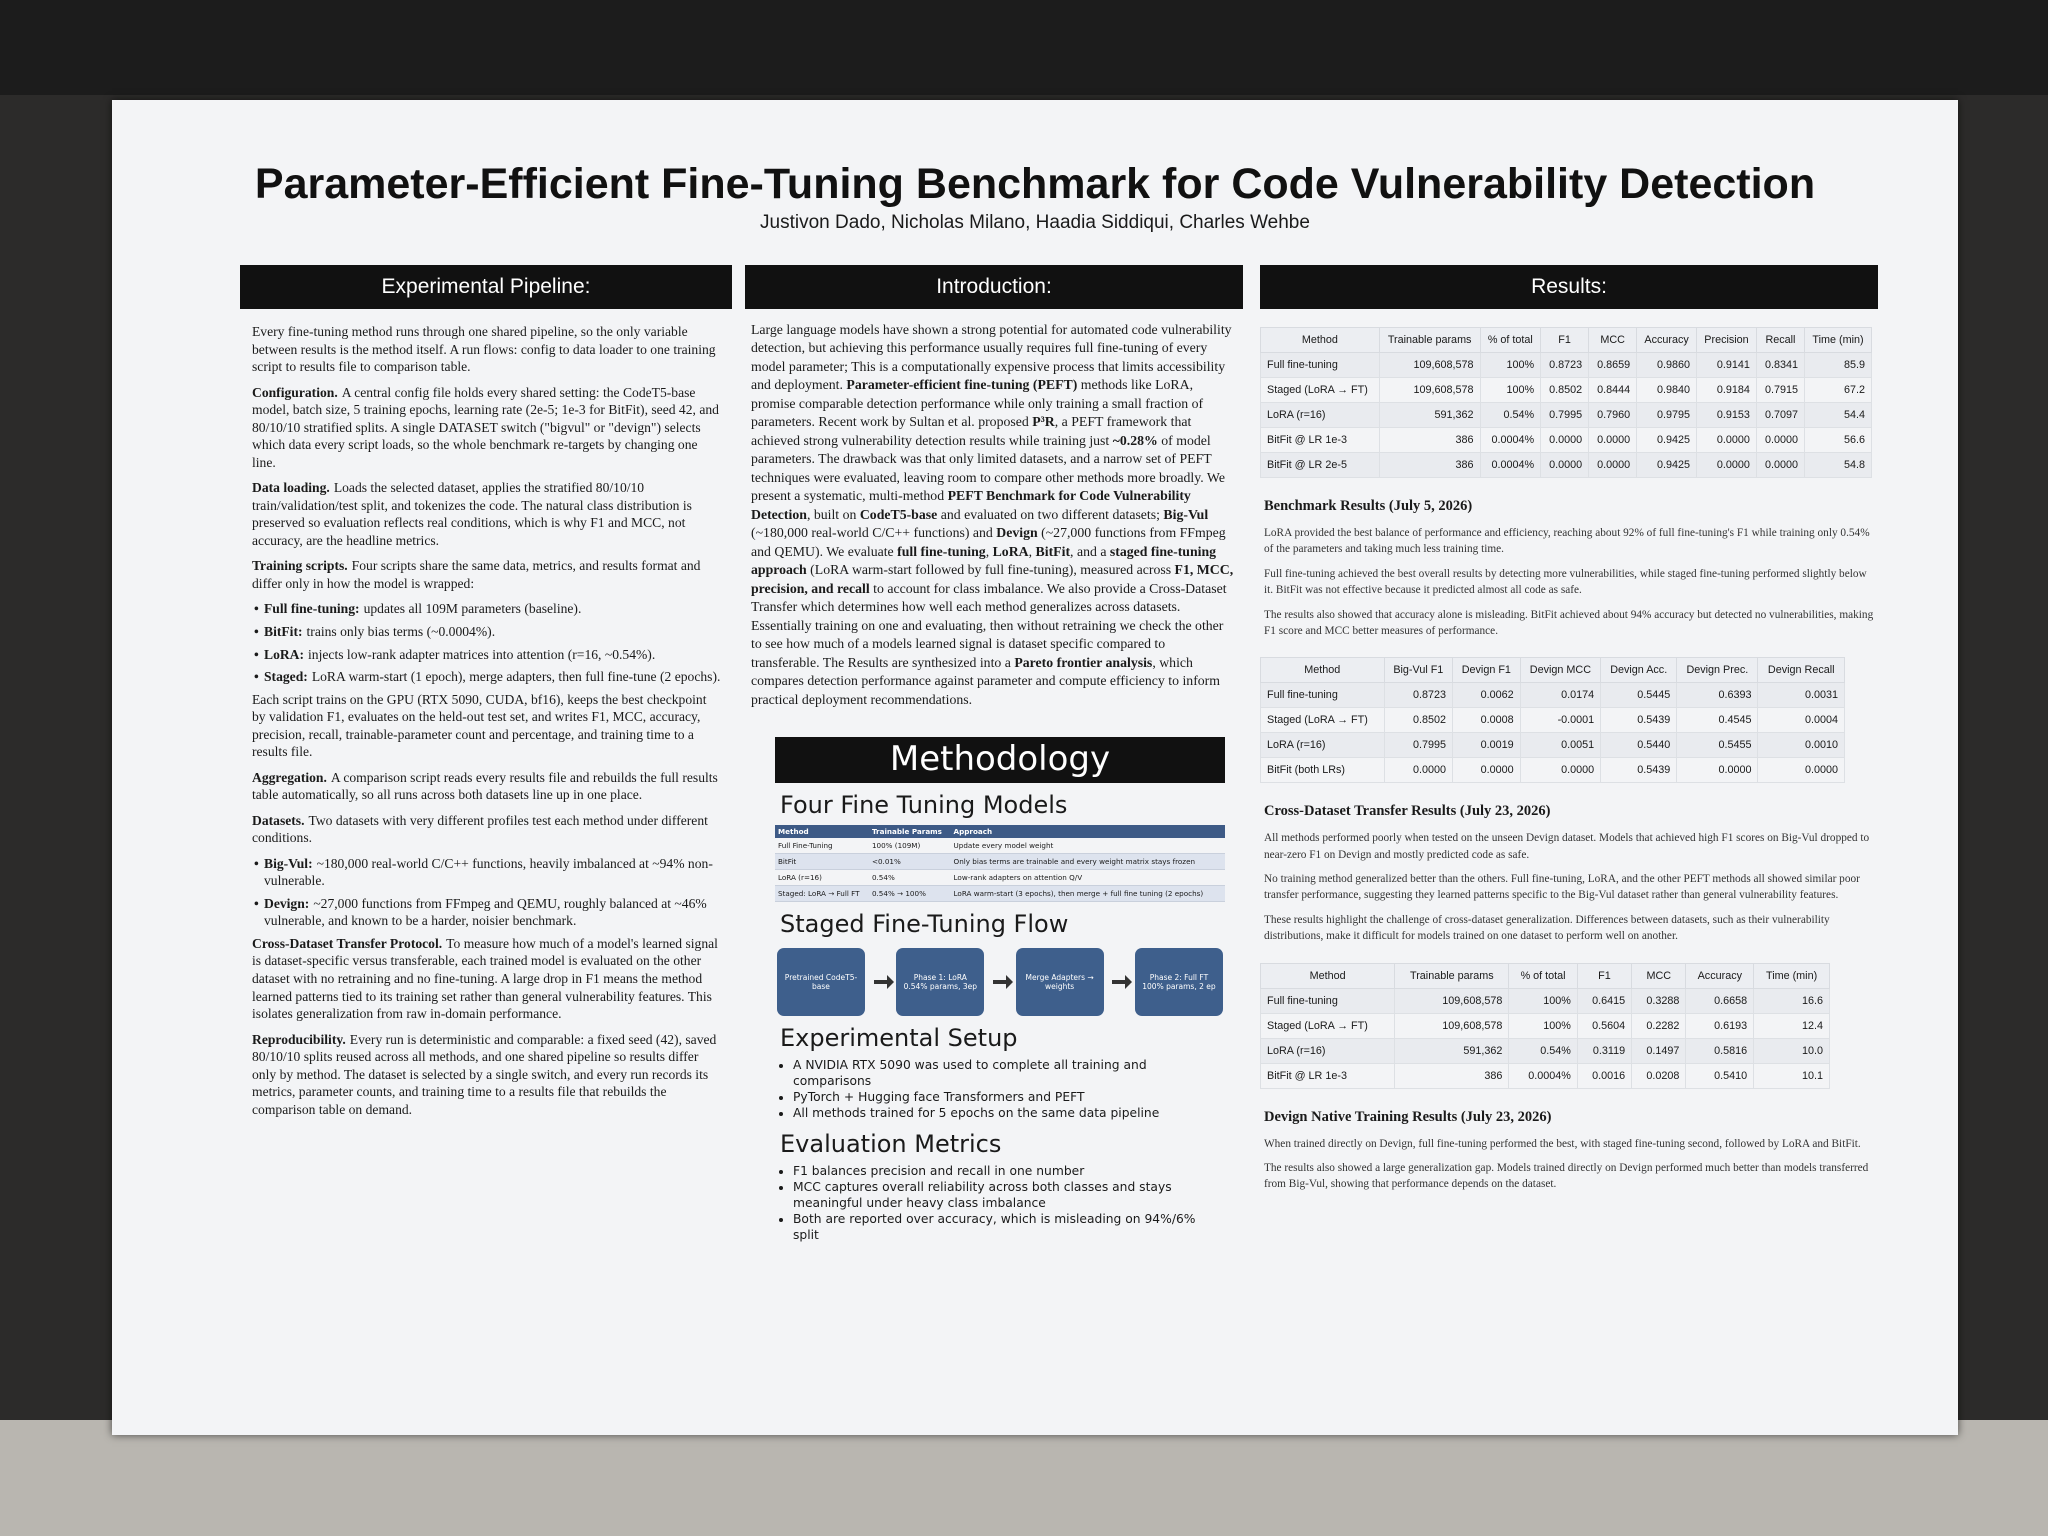  What do you see at coordinates (1565, 340) in the screenshot?
I see `header-cell: F1` at bounding box center [1565, 340].